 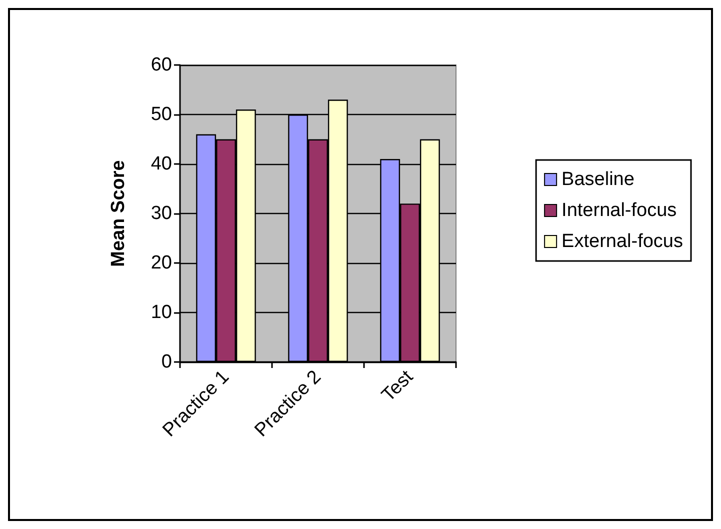 I want to click on y-tick-label: 60, so click(x=161, y=65).